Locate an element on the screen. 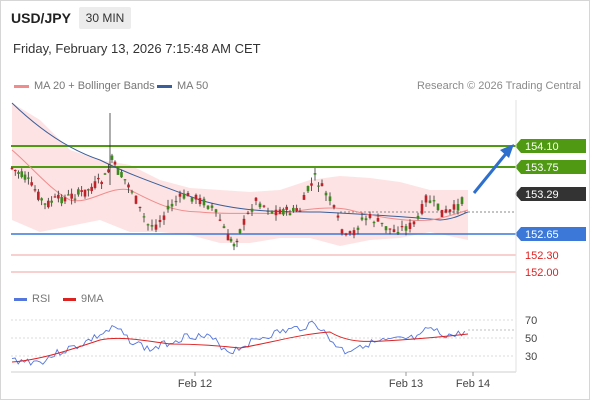 This screenshot has width=590, height=400. ma50-swatch is located at coordinates (164, 86).